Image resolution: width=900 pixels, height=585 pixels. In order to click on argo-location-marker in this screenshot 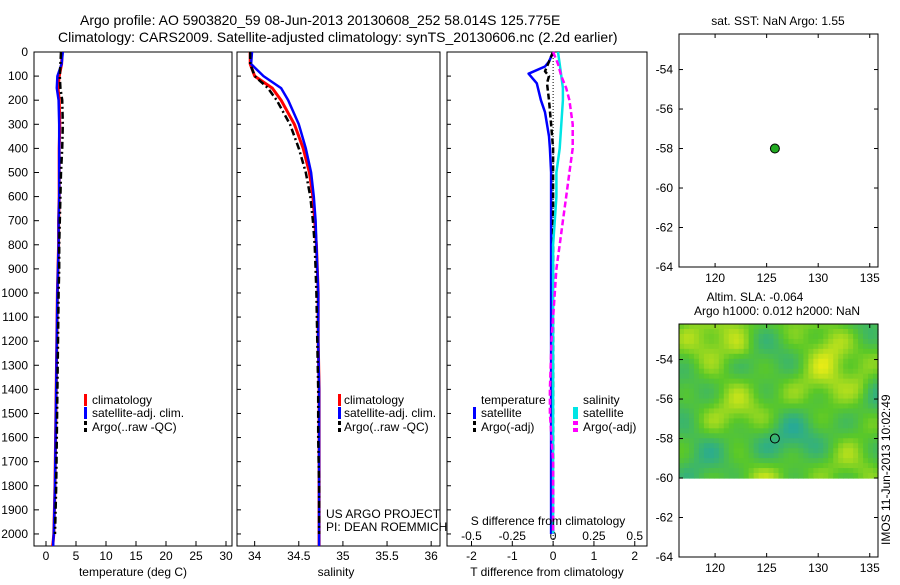, I will do `click(774, 148)`.